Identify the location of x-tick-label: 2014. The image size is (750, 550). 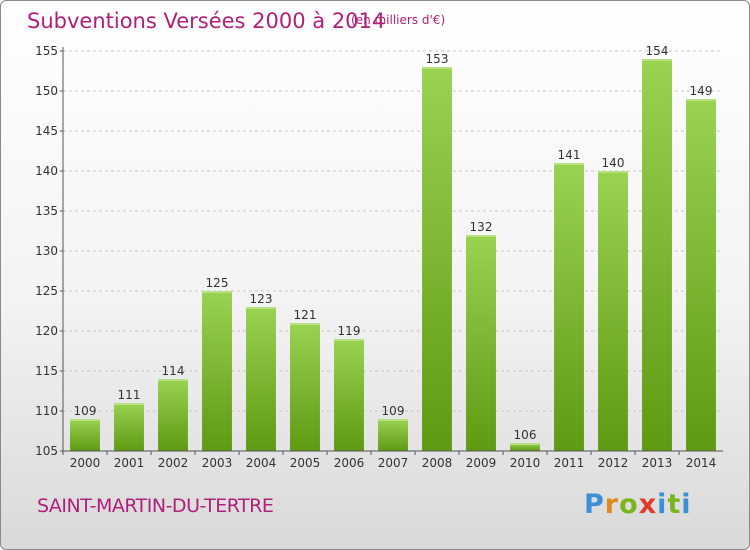
(701, 463).